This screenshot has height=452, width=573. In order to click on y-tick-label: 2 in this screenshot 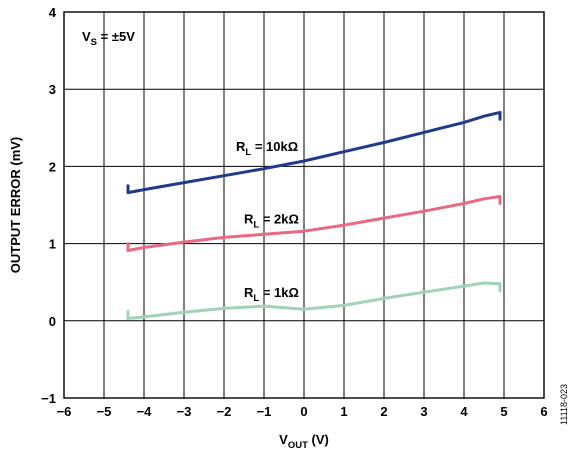, I will do `click(52, 166)`.